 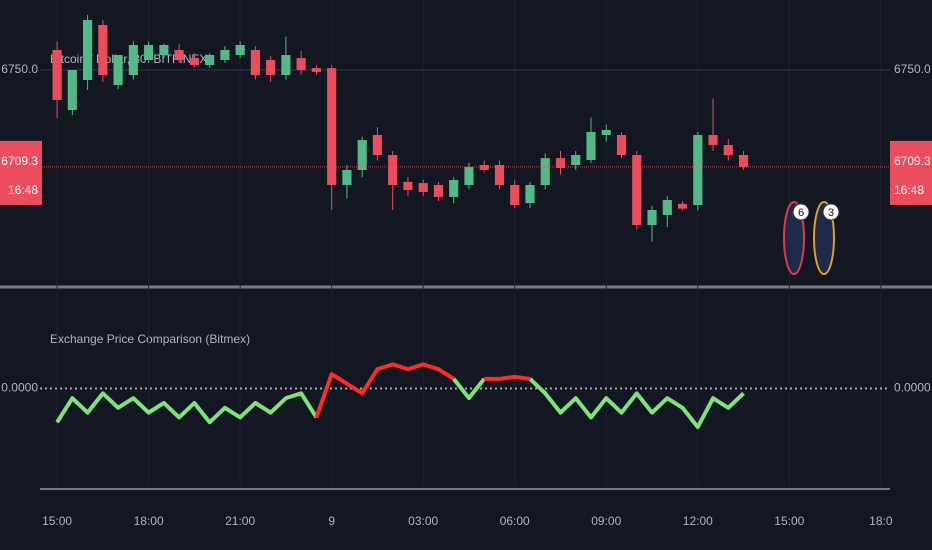 What do you see at coordinates (515, 521) in the screenshot?
I see `x-tick-label: 06:00` at bounding box center [515, 521].